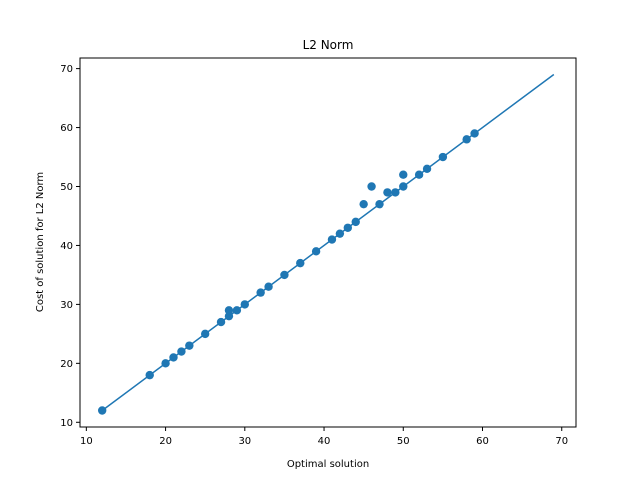 The height and width of the screenshot is (480, 640). I want to click on x-tick-label: 30, so click(244, 441).